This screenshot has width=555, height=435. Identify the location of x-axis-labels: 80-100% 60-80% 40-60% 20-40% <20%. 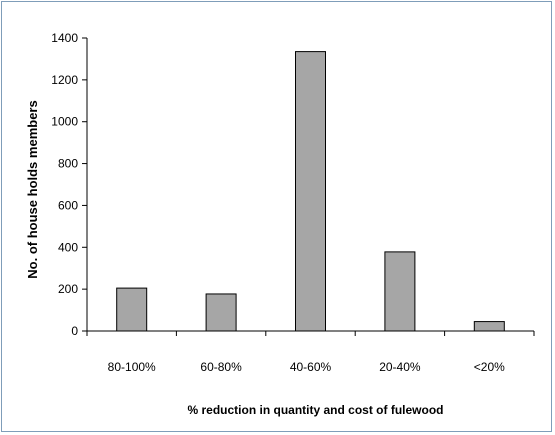
(310, 352).